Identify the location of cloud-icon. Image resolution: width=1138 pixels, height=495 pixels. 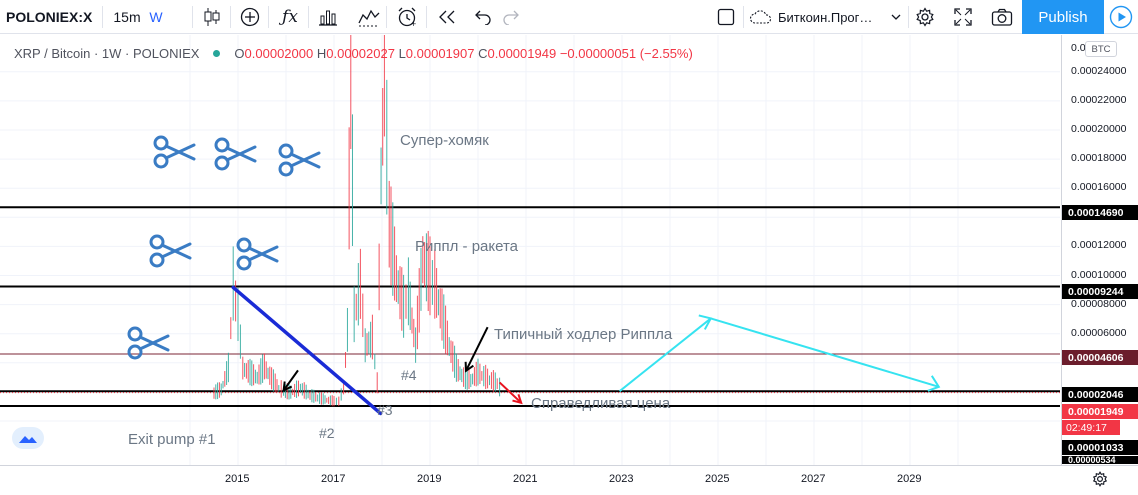
(761, 17).